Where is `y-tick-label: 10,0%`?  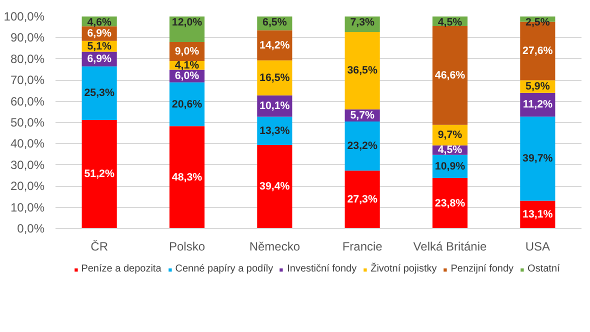
y-tick-label: 10,0% is located at coordinates (27, 207).